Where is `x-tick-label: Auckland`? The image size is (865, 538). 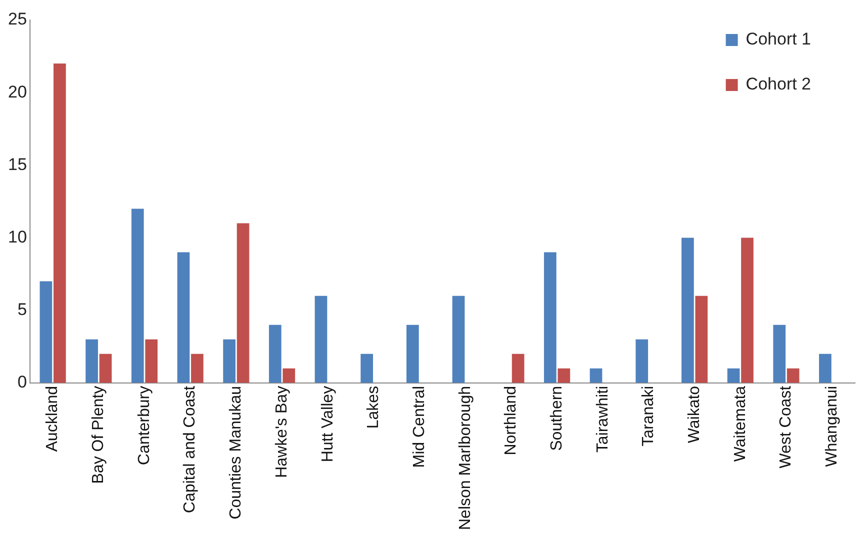
x-tick-label: Auckland is located at coordinates (53, 419).